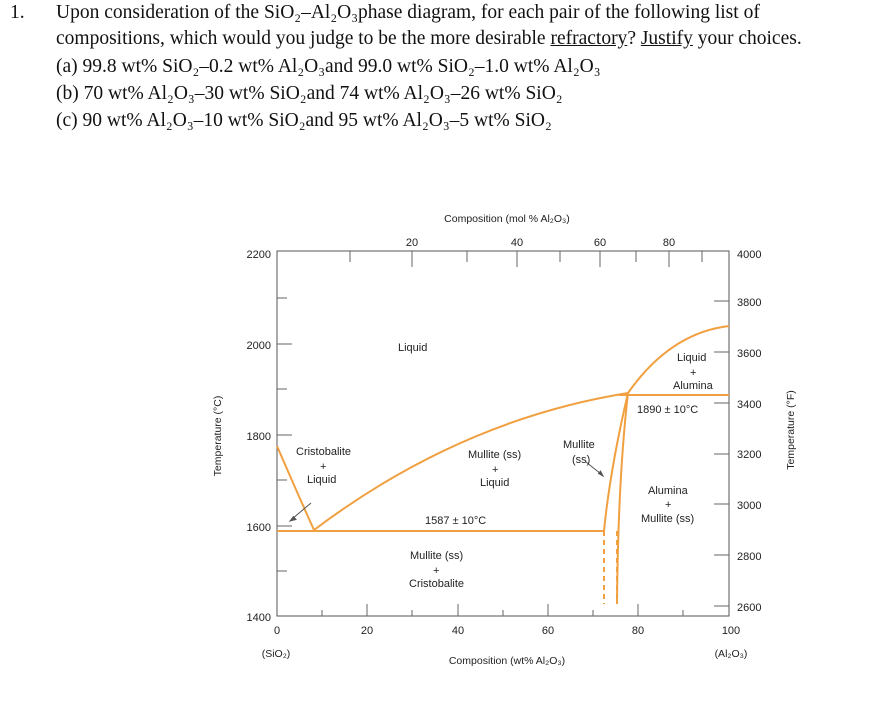 The height and width of the screenshot is (701, 891). Describe the element at coordinates (218, 436) in the screenshot. I see `left-axis-title: Temperature (°C)` at that location.